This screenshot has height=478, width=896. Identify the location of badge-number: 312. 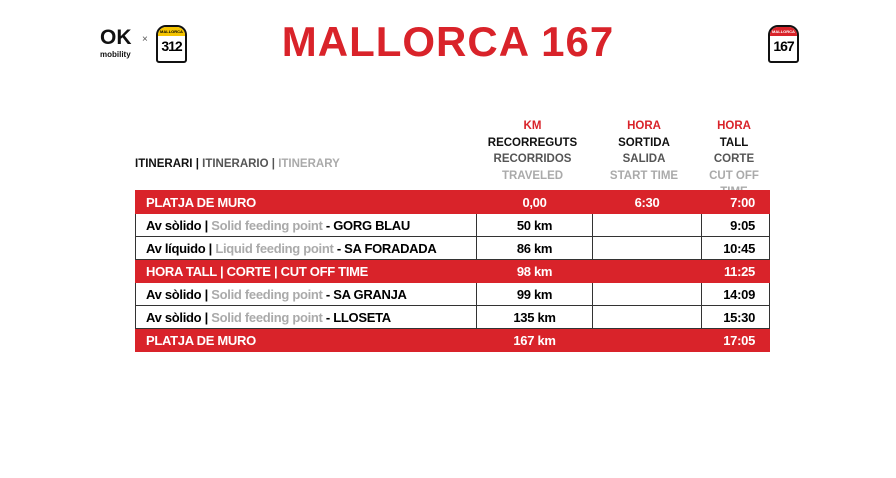
(171, 46).